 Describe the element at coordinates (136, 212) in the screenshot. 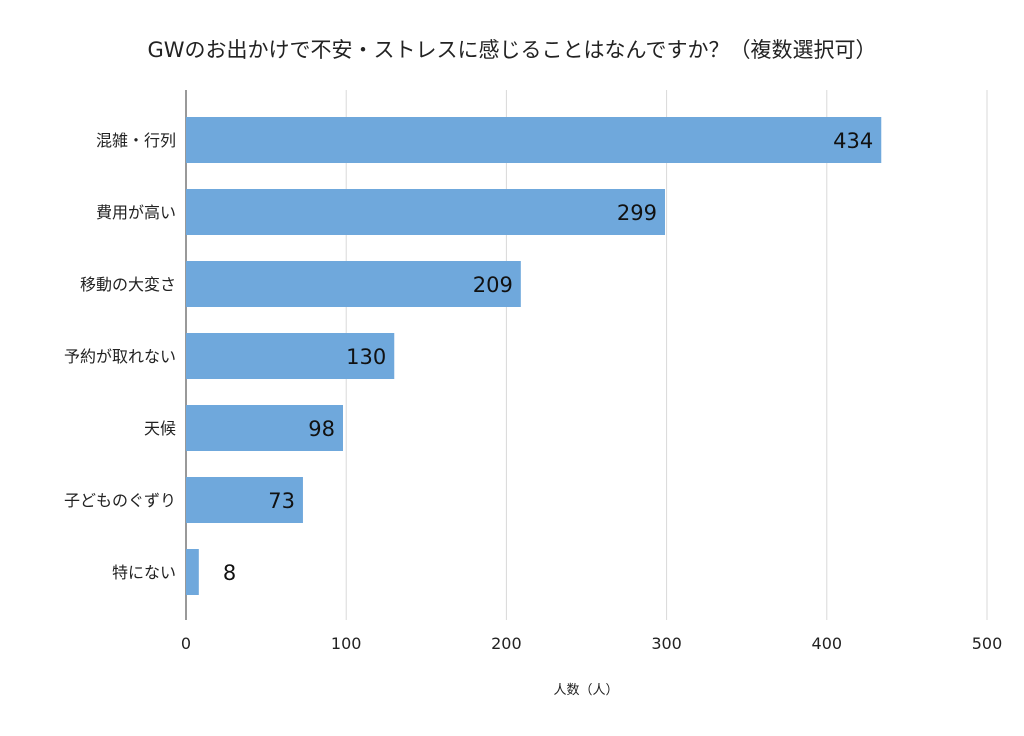

I see `category-label: 費用が高い` at that location.